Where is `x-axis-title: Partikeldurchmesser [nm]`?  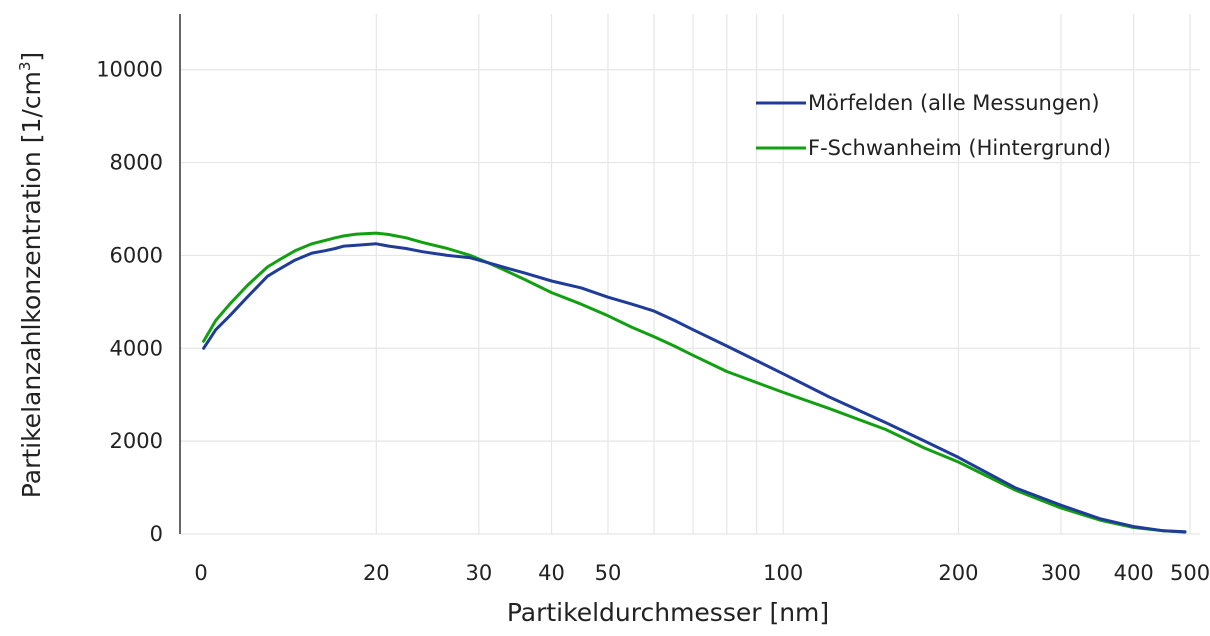
x-axis-title: Partikeldurchmesser [nm] is located at coordinates (668, 612).